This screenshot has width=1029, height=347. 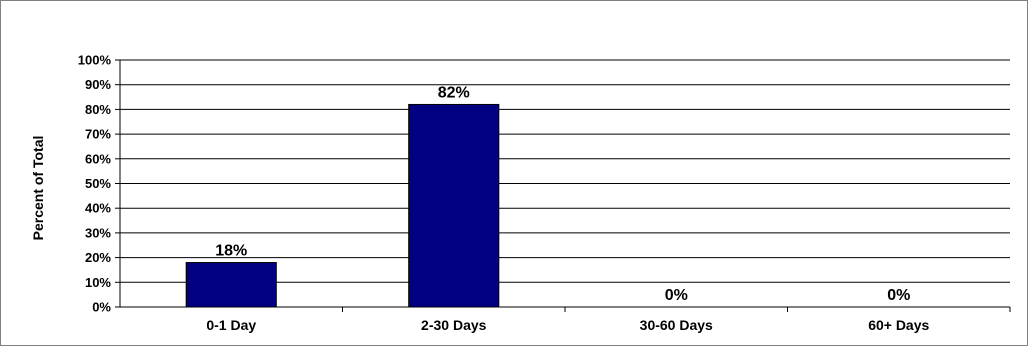 What do you see at coordinates (98, 208) in the screenshot?
I see `y-tick-label: 40%` at bounding box center [98, 208].